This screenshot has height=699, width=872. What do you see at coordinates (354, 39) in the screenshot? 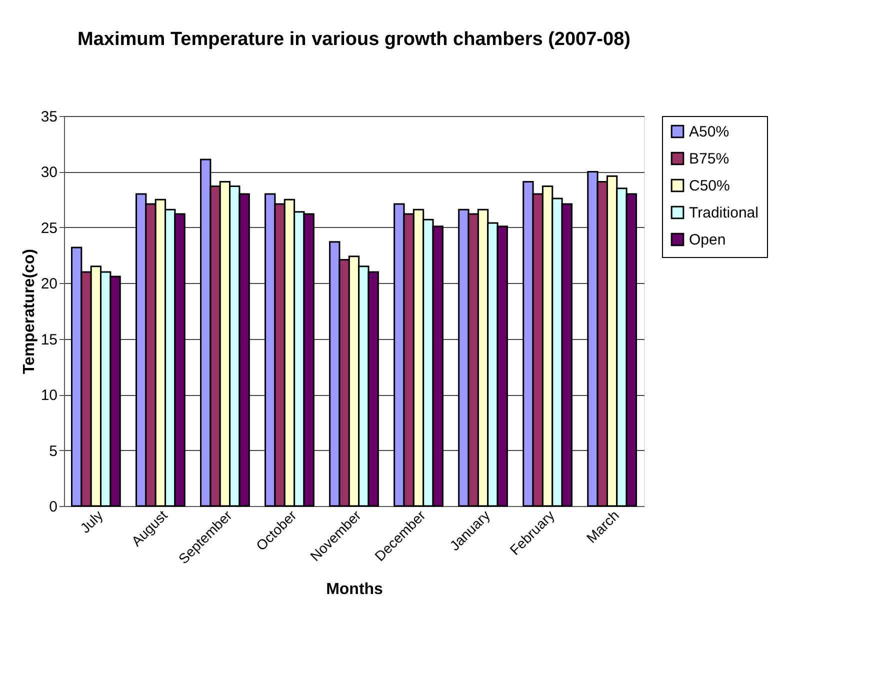
I see `chart-title: Maximum Temperature in various growth chambers (2007-08)` at bounding box center [354, 39].